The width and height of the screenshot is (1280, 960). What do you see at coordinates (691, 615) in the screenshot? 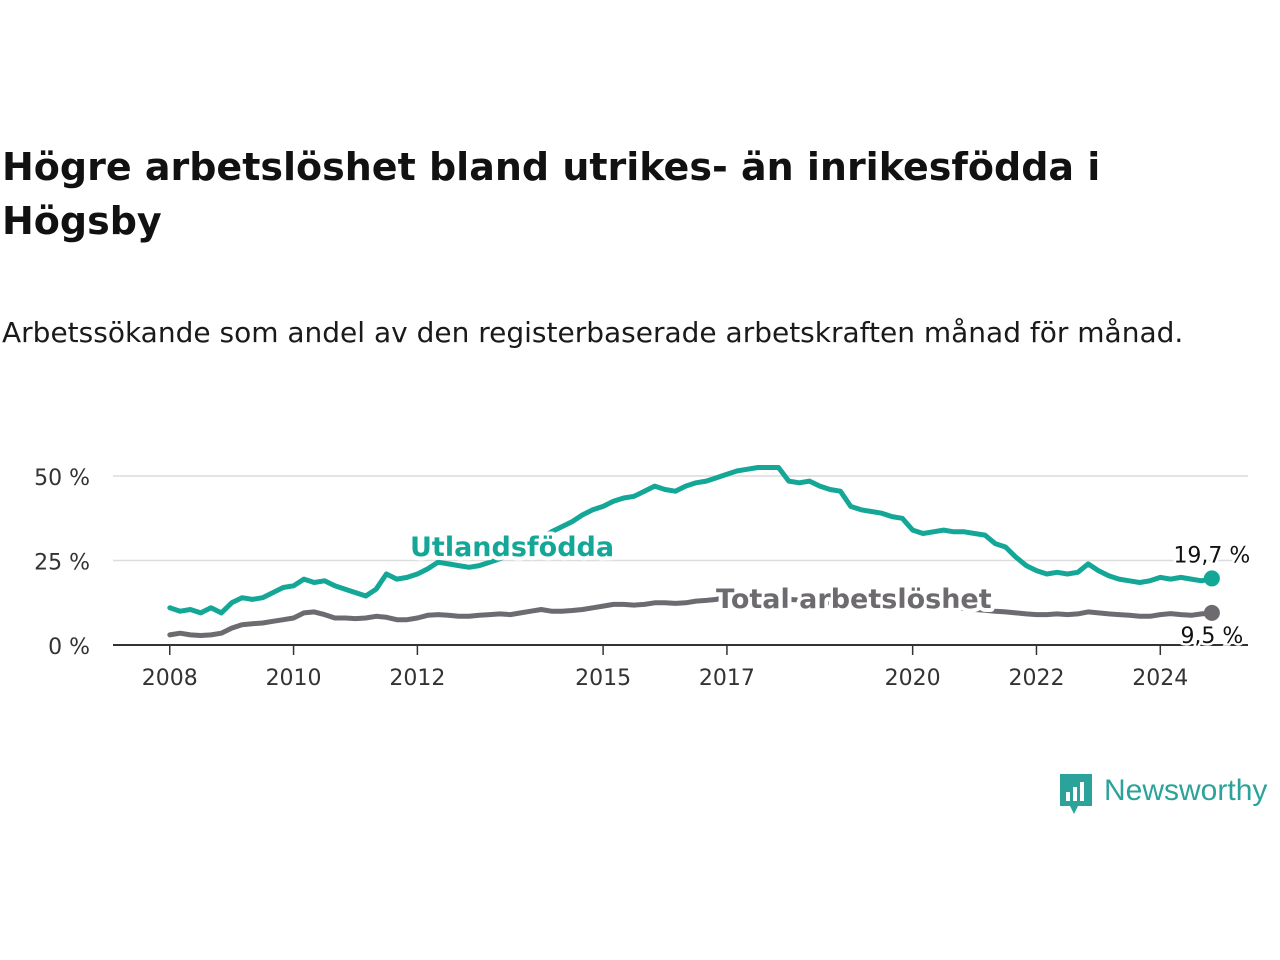
I see `series-line-total` at bounding box center [691, 615].